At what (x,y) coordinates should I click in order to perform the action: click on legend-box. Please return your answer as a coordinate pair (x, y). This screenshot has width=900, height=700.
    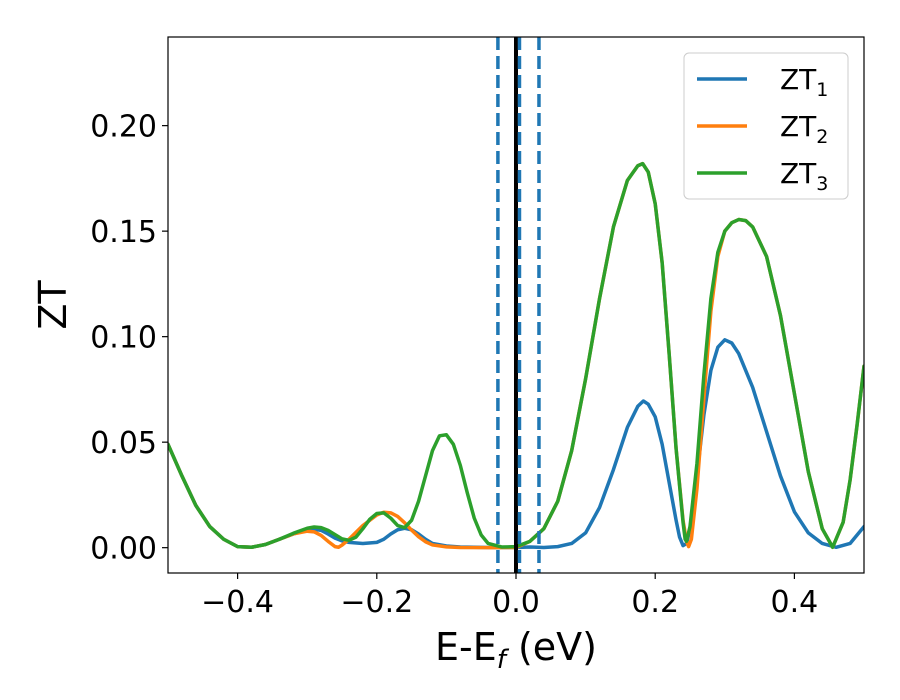
    Looking at the image, I should click on (766, 126).